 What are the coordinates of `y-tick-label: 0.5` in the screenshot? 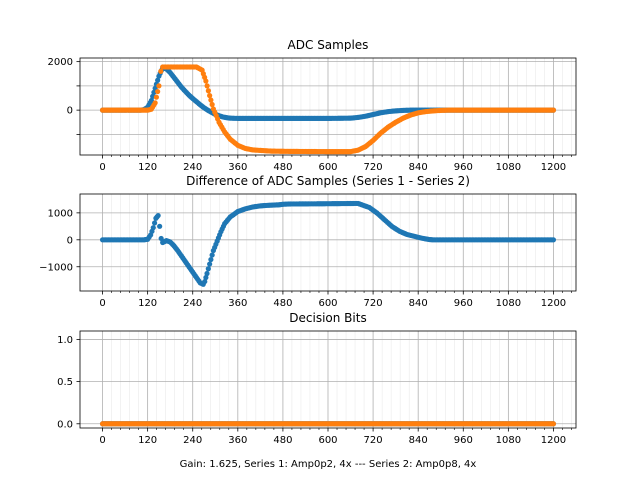 It's located at (65, 382).